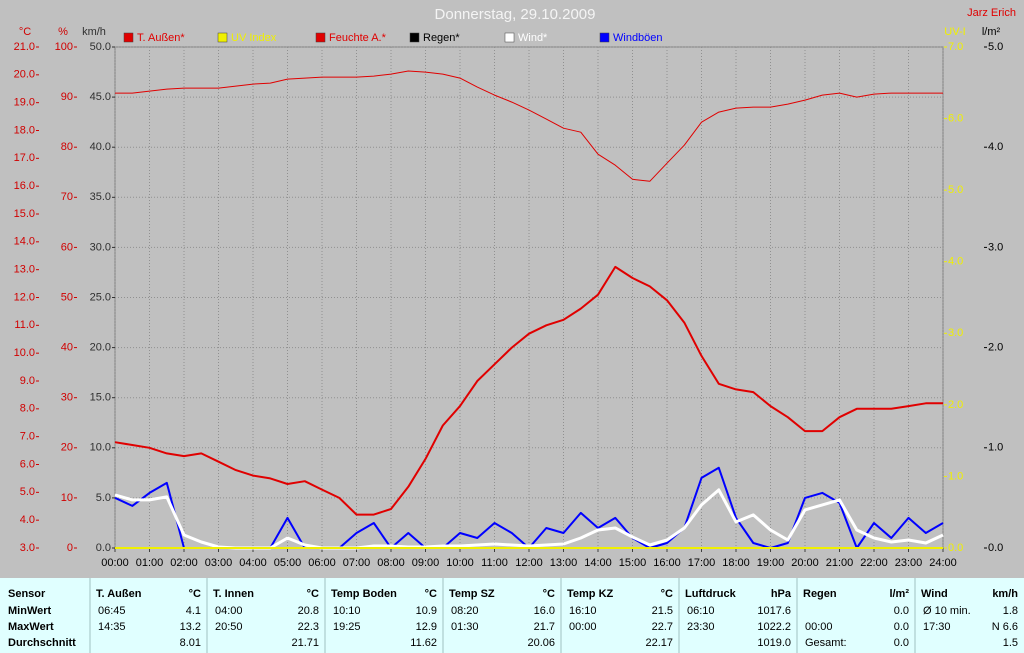 The height and width of the screenshot is (653, 1024). I want to click on y-tick-label: 4.0, so click(995, 147).